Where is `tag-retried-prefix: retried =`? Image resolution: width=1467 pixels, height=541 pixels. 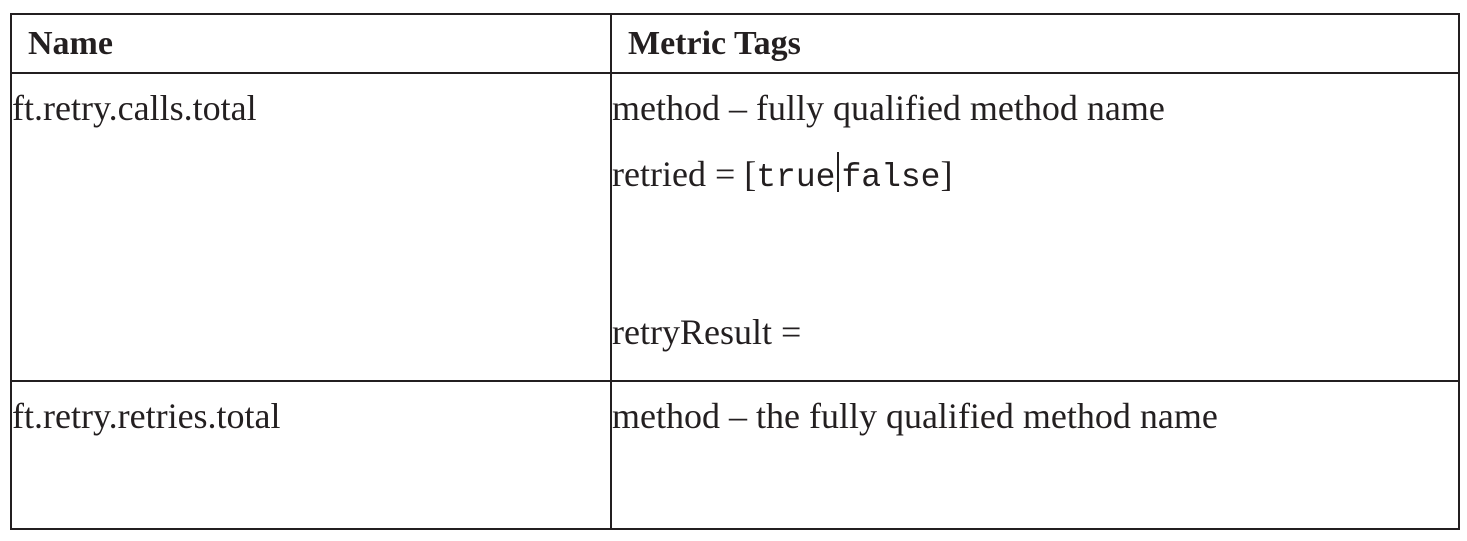 tag-retried-prefix: retried = is located at coordinates (678, 174).